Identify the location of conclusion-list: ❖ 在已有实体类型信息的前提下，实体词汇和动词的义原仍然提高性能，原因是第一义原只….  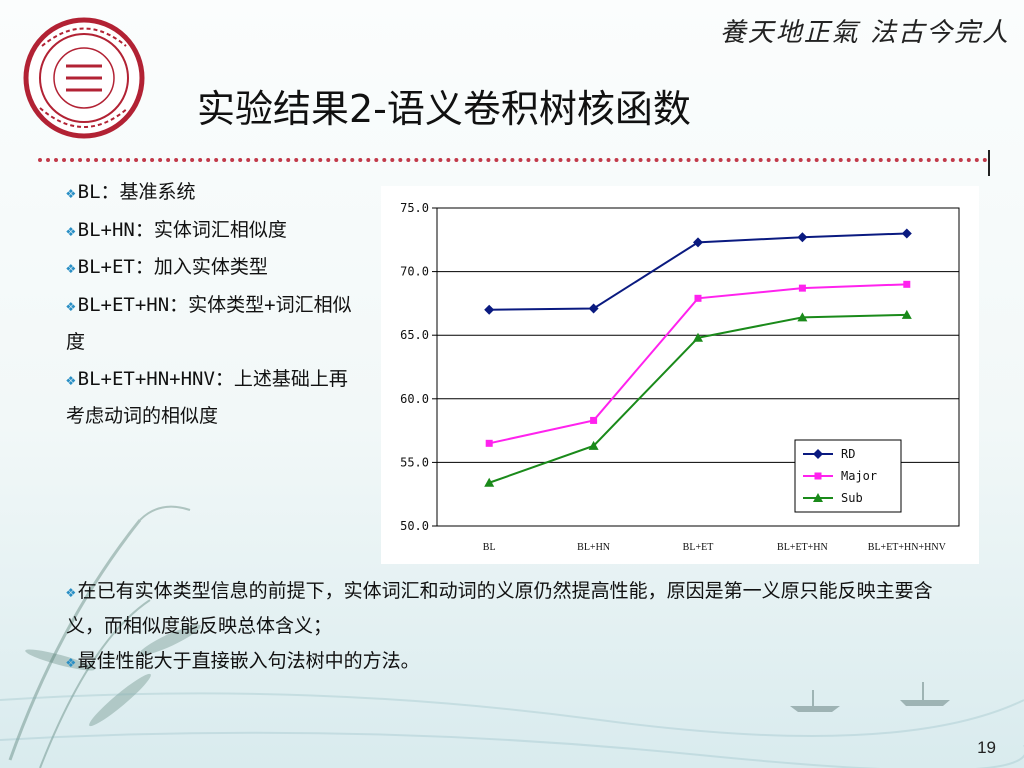
(516, 626).